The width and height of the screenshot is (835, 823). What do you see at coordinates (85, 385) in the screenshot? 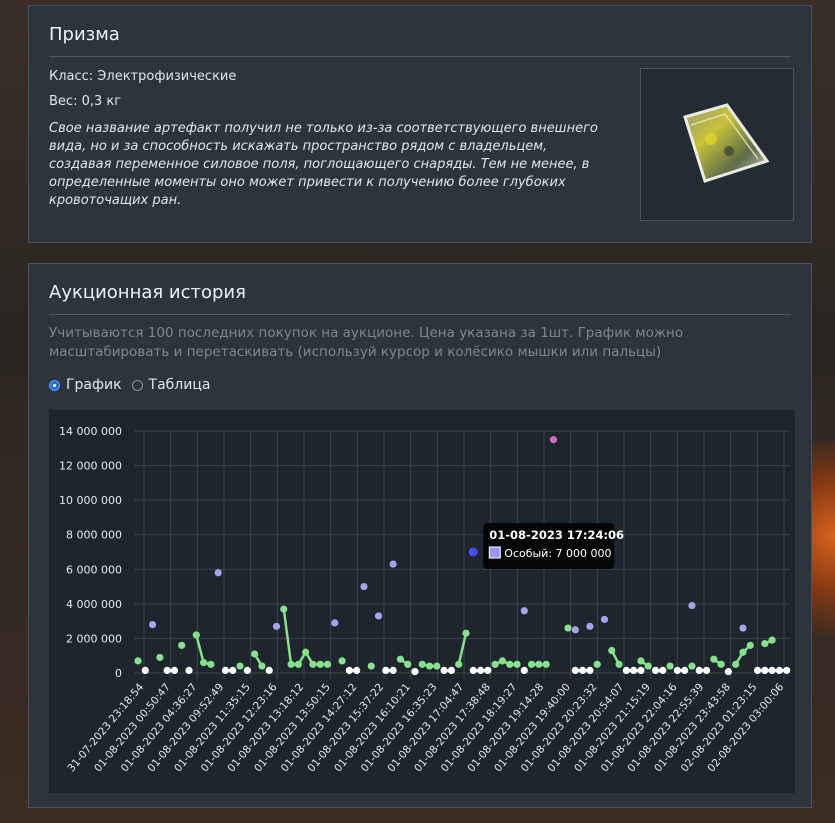
I see `view-chart-radio: График` at bounding box center [85, 385].